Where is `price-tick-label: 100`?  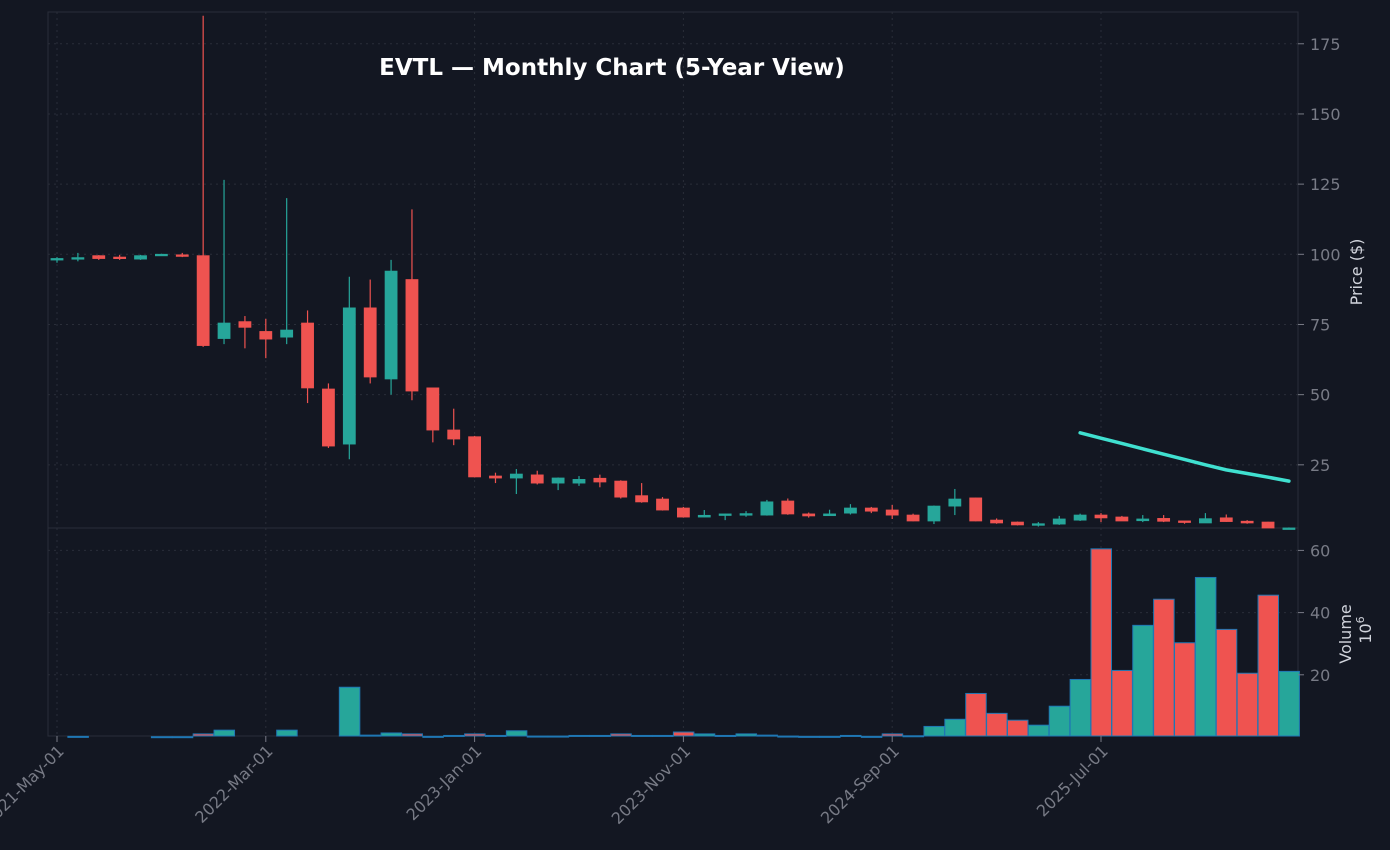 price-tick-label: 100 is located at coordinates (1325, 254).